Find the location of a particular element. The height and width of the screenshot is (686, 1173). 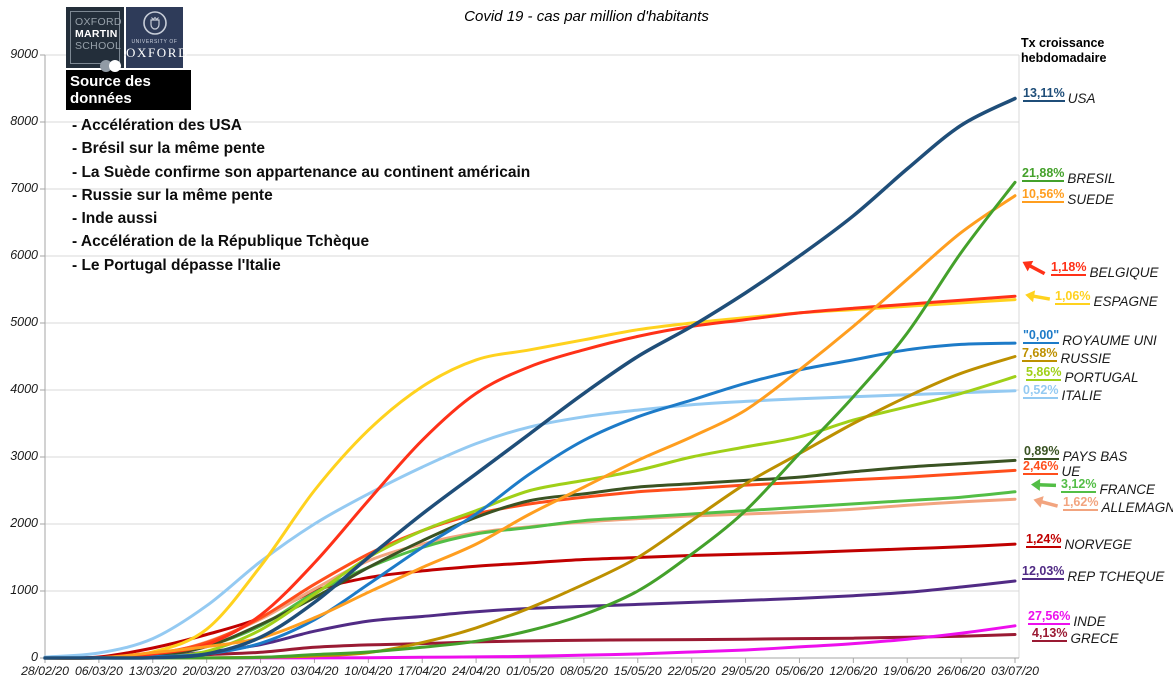

series-label-allemagne: 1,62%ALLEMAGNE is located at coordinates (1102, 504).